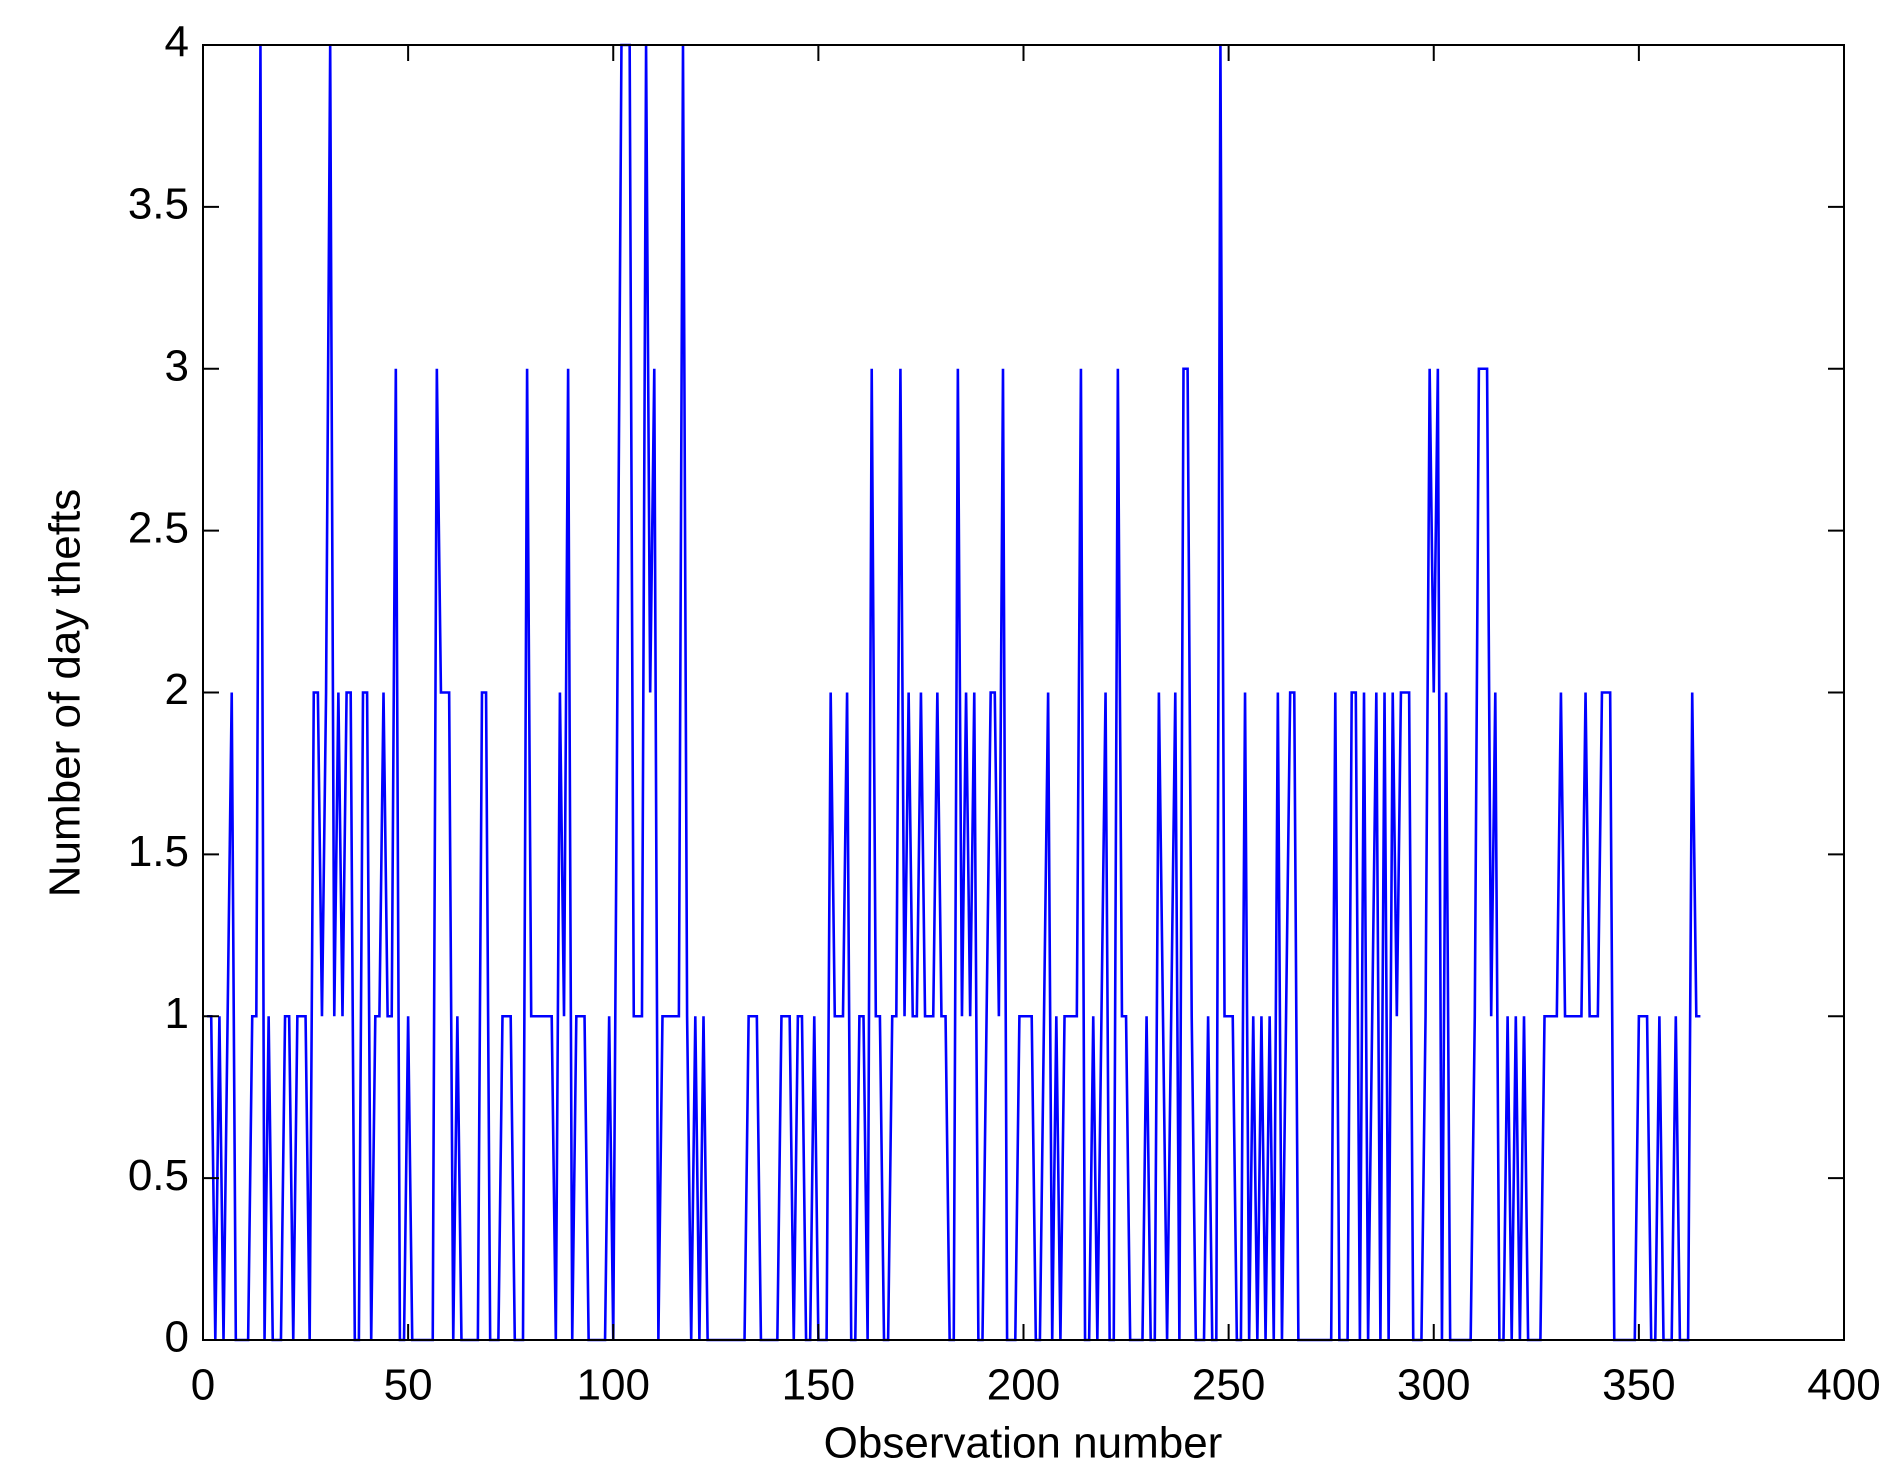 This screenshot has height=1479, width=1893. Describe the element at coordinates (1638, 1385) in the screenshot. I see `x-tick-label: 350` at that location.